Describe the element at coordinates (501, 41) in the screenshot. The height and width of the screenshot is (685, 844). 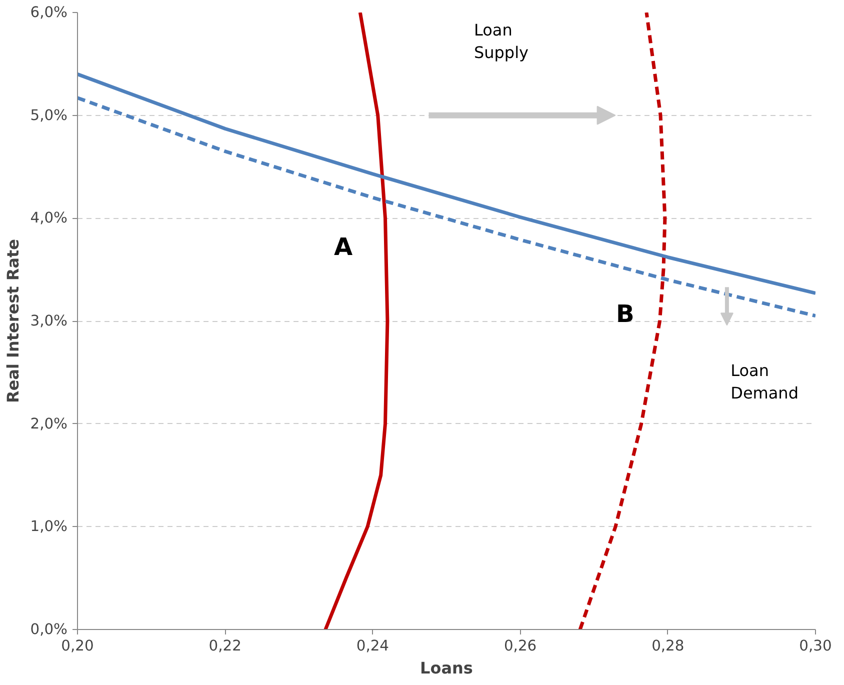
I see `annotation: Loan Supply` at that location.